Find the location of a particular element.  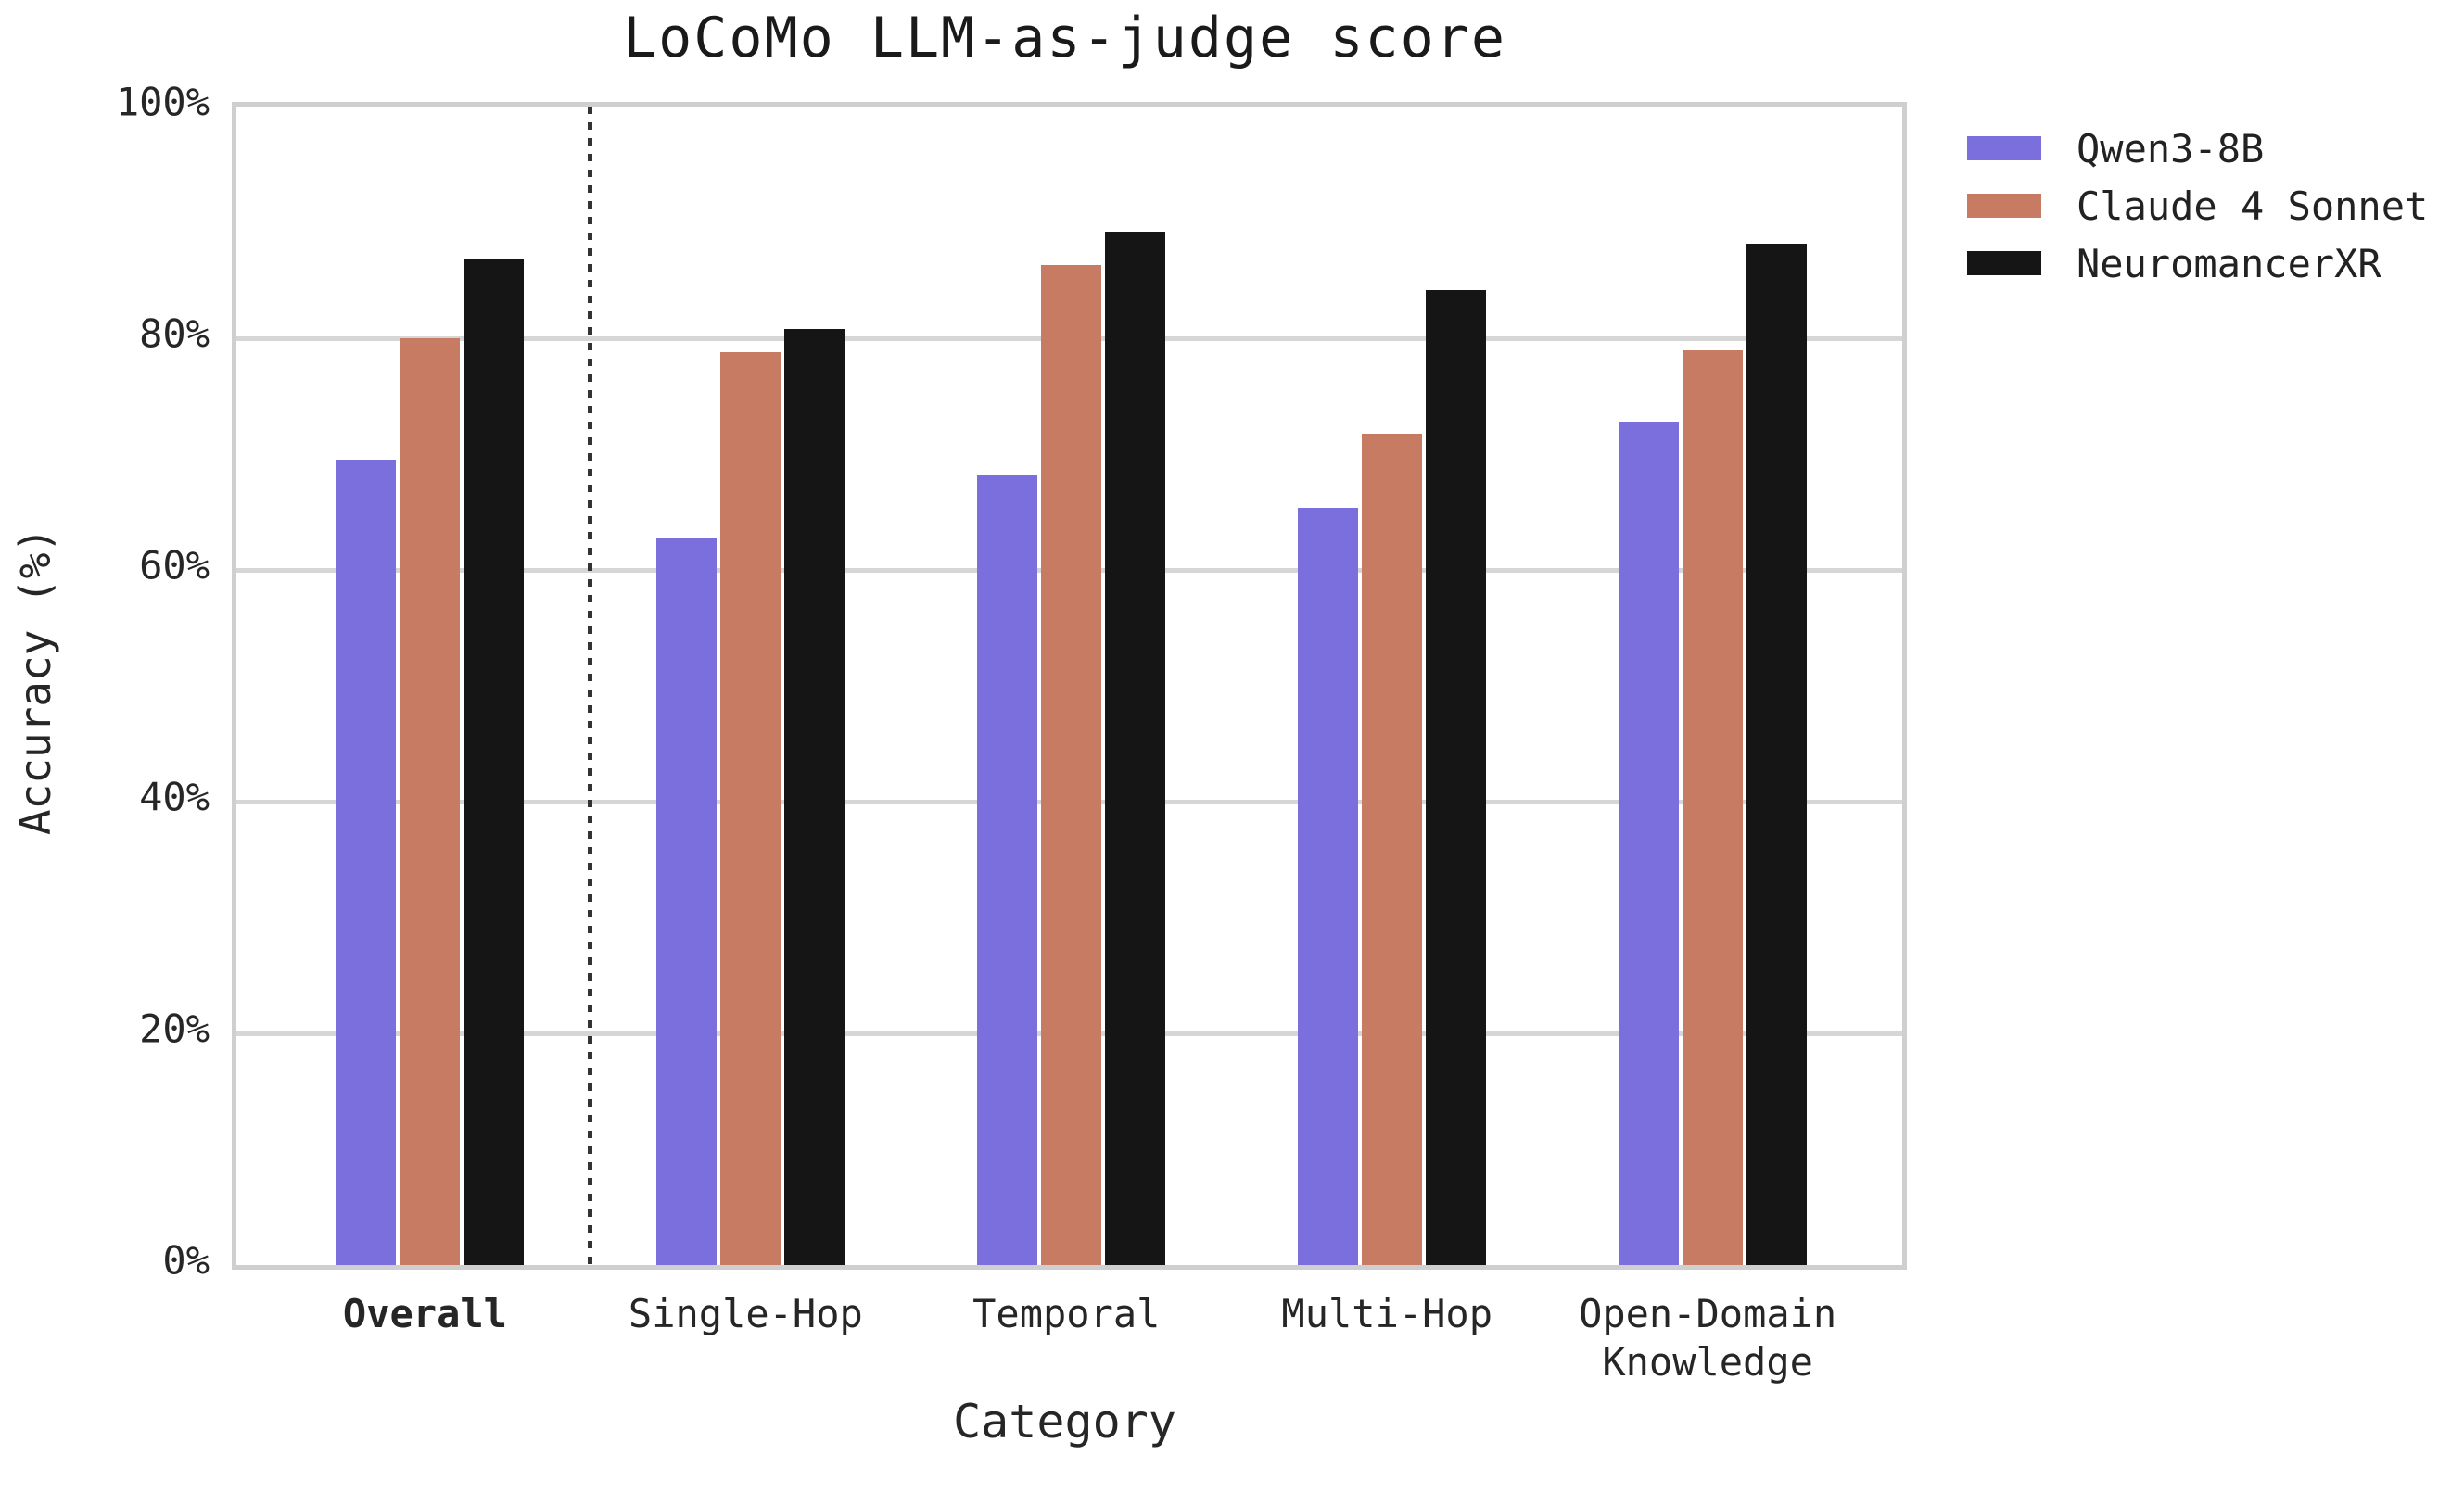

legend-label: NeuromancerXR is located at coordinates (2229, 263).